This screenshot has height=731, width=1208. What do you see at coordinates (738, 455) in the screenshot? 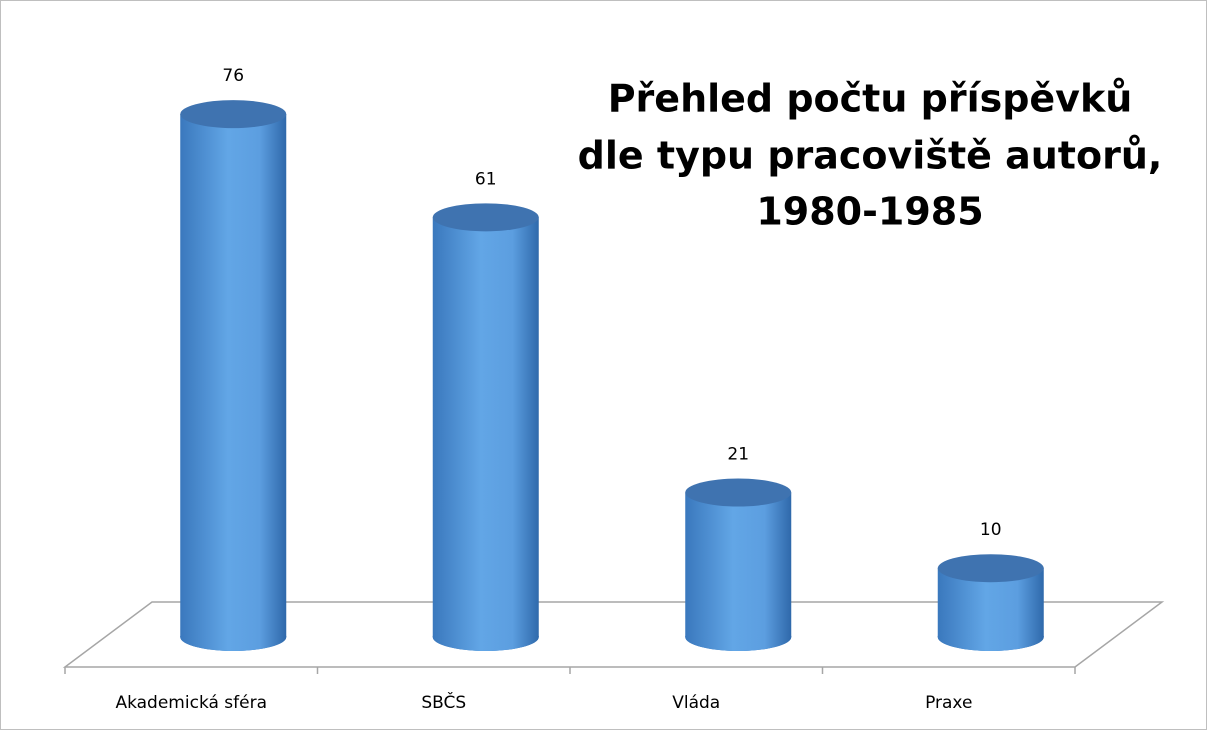
I see `data-label: 21` at bounding box center [738, 455].